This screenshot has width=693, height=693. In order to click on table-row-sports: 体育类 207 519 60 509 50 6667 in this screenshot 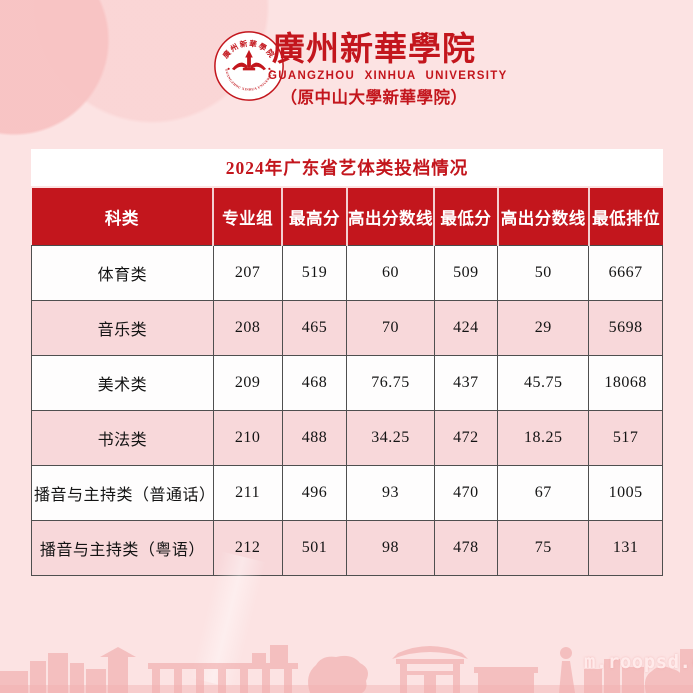, I will do `click(347, 273)`.